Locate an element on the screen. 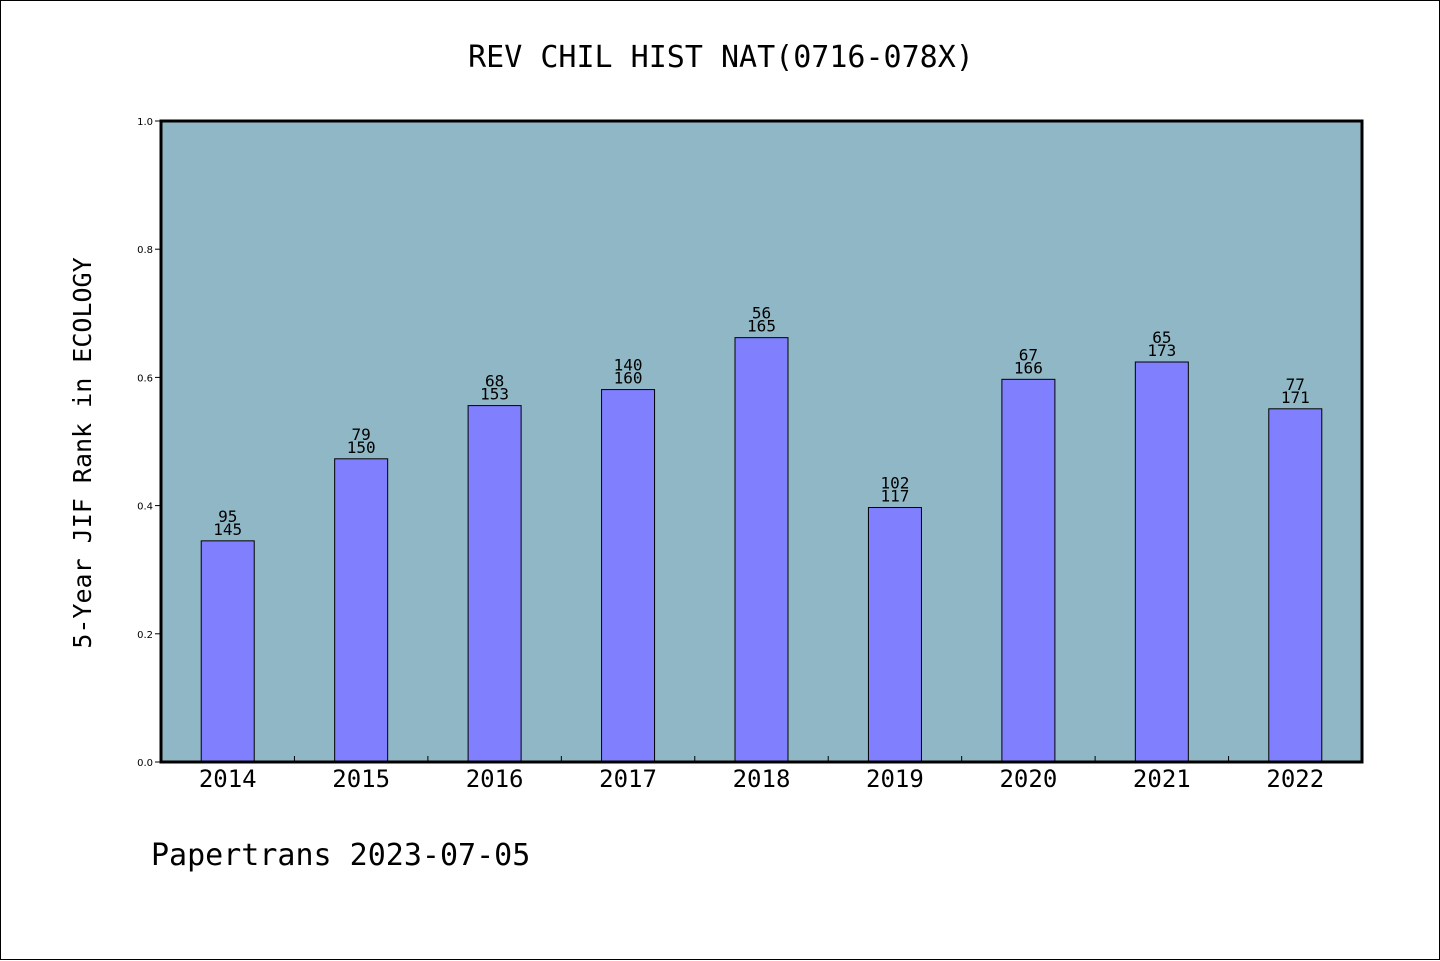  rank-label: 95 is located at coordinates (227, 516).